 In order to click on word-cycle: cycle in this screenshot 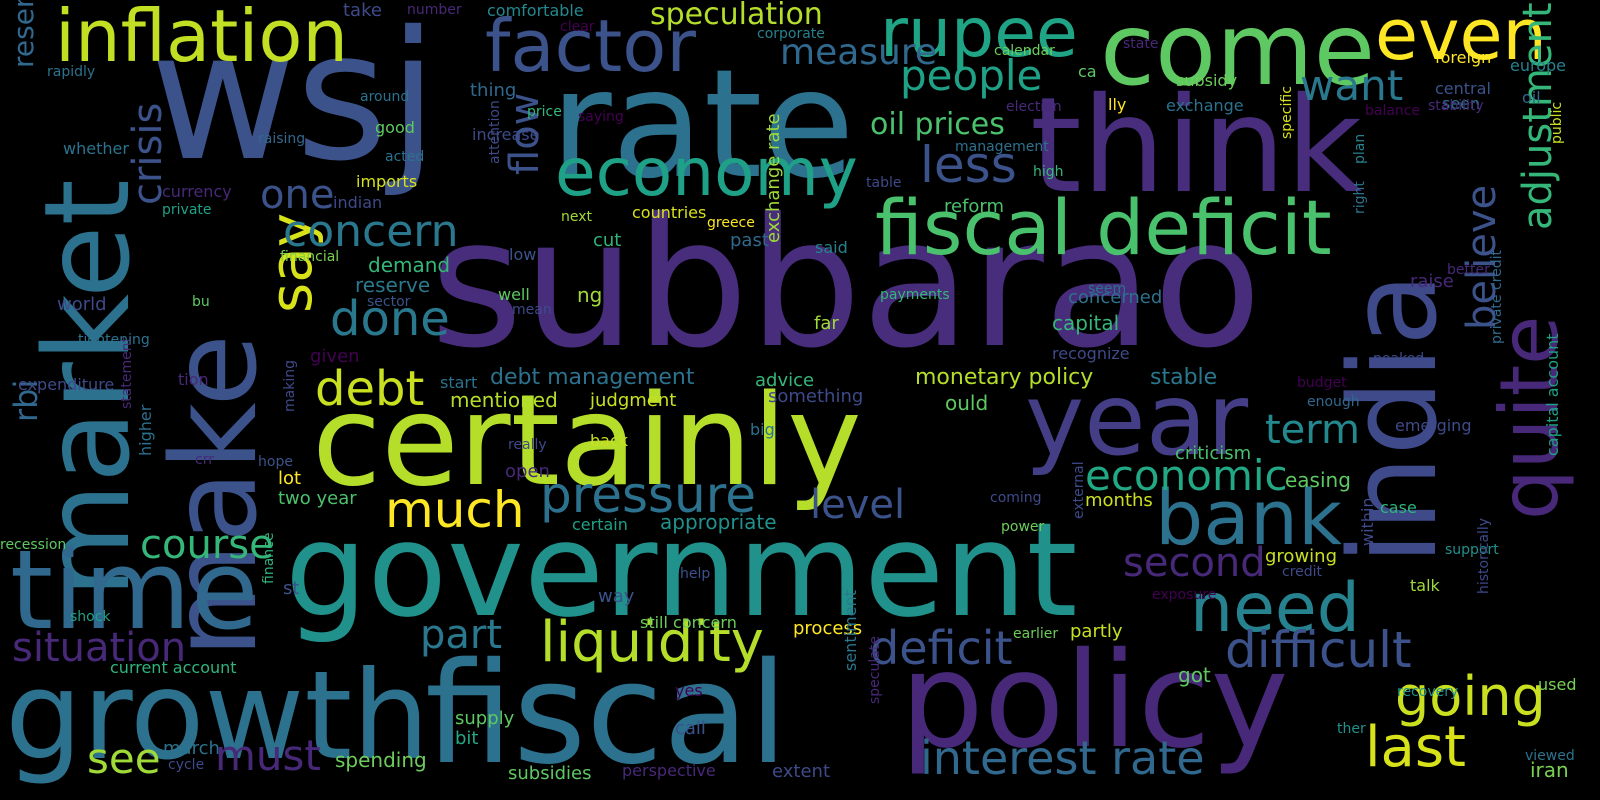, I will do `click(186, 765)`.